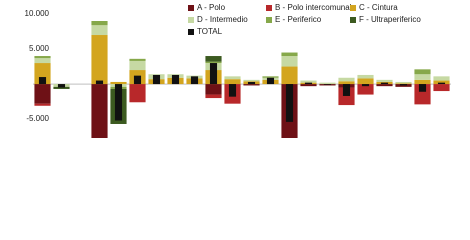 The height and width of the screenshot is (240, 470). What do you see at coordinates (378, 7) in the screenshot?
I see `legend-label: C - Cintura` at bounding box center [378, 7].